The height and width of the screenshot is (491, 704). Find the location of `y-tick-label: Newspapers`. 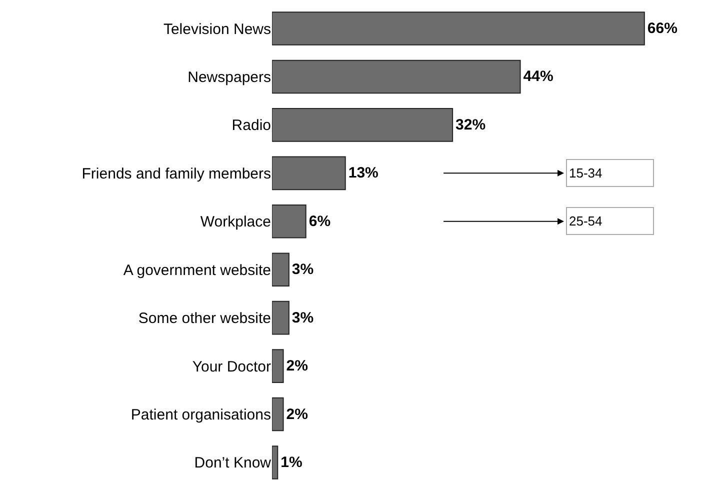

y-tick-label: Newspapers is located at coordinates (229, 77).